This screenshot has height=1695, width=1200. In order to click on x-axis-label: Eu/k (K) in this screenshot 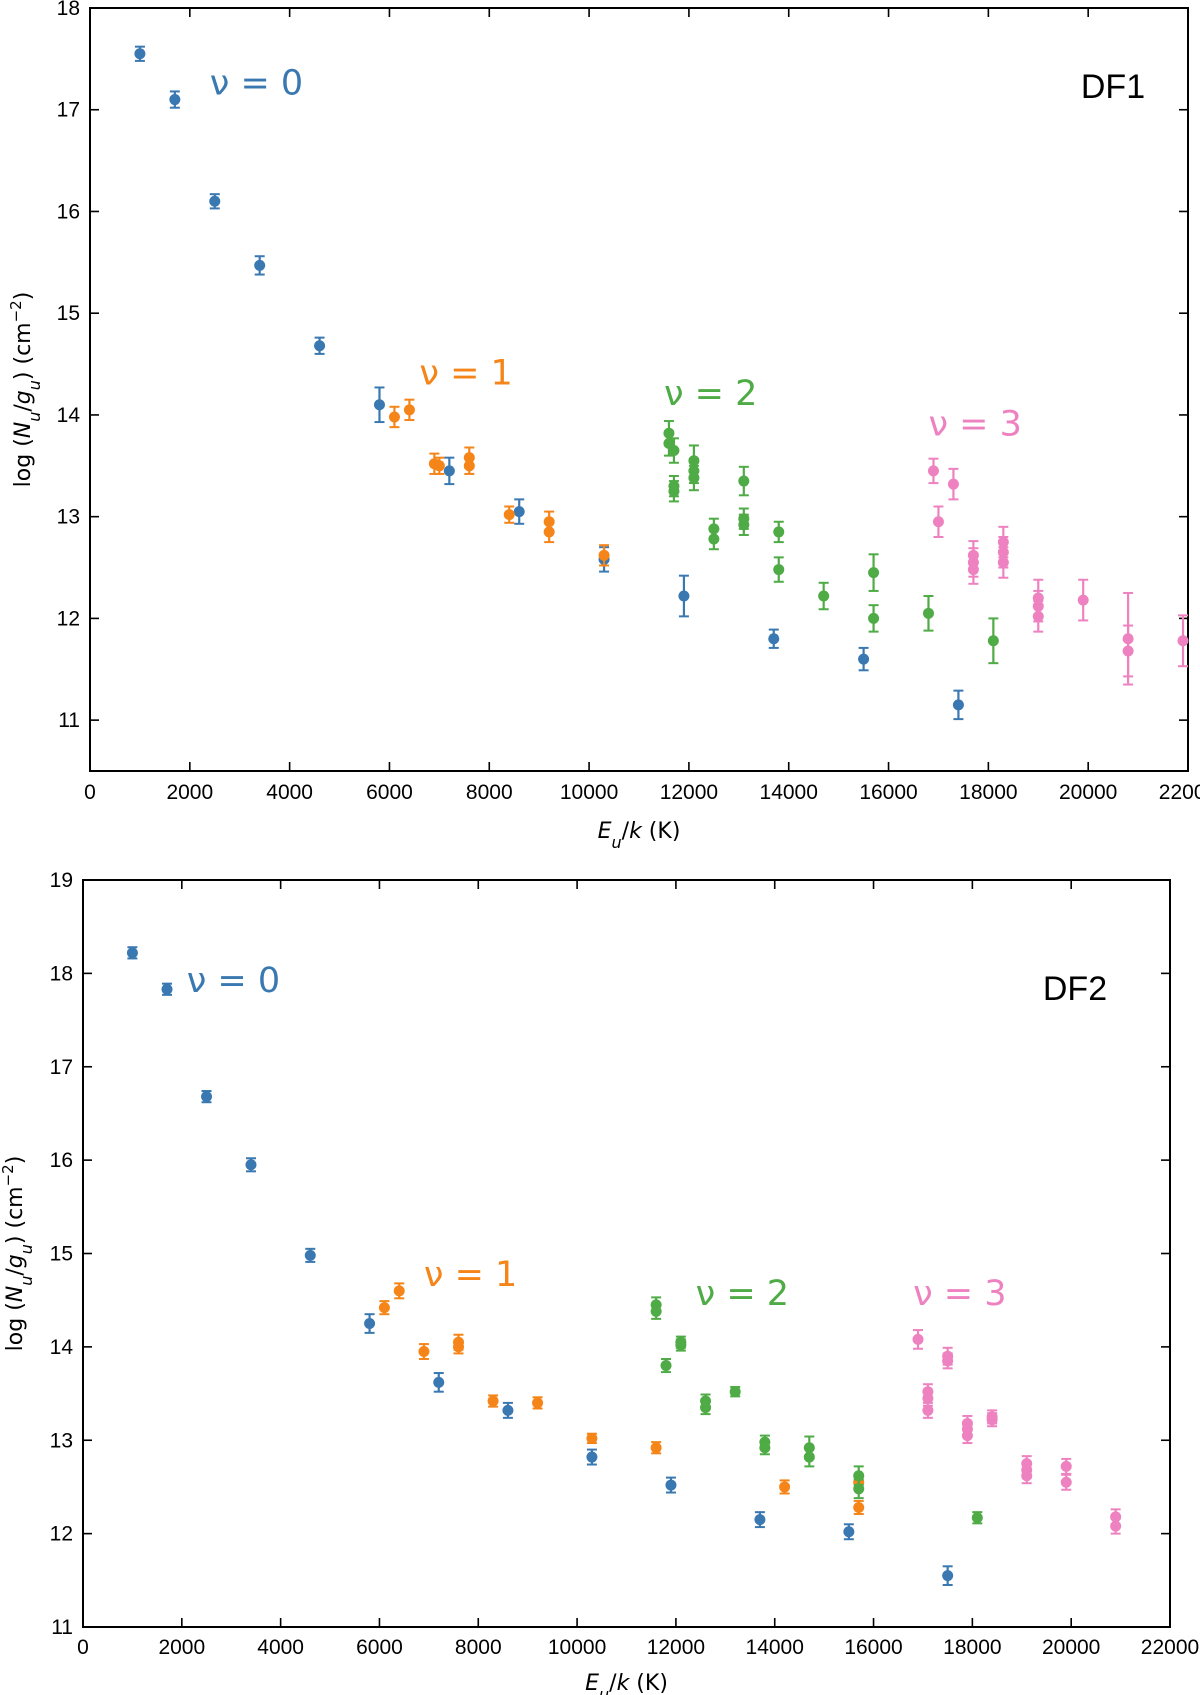, I will do `click(626, 1683)`.